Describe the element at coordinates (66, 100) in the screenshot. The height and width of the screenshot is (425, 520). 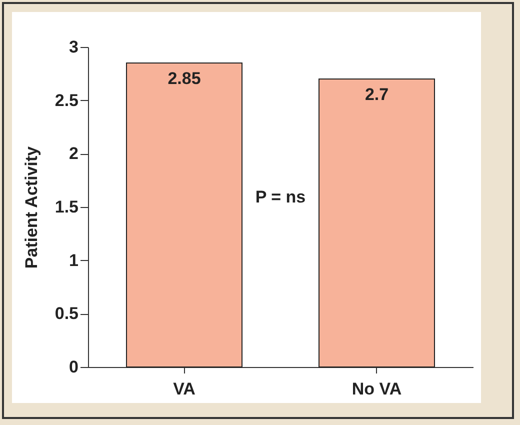
I see `y-tick-label: 2.5` at that location.